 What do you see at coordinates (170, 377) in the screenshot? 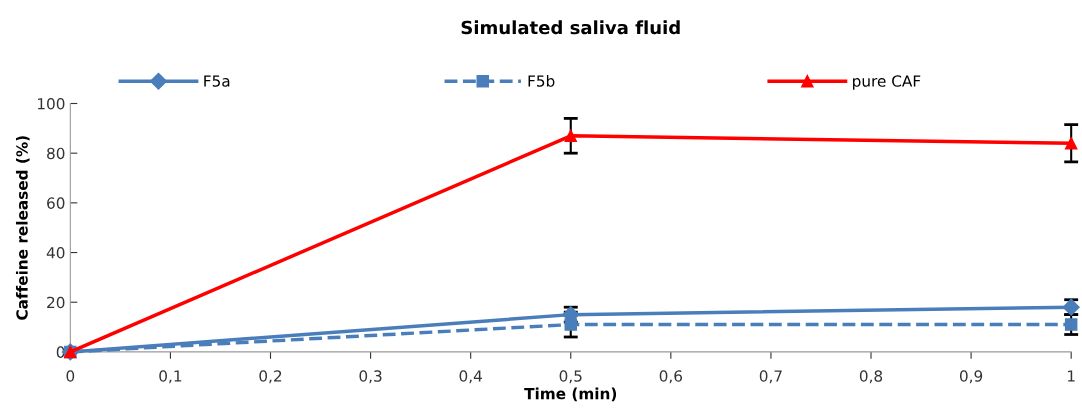
I see `x-tick-label: 0,1` at bounding box center [170, 377].